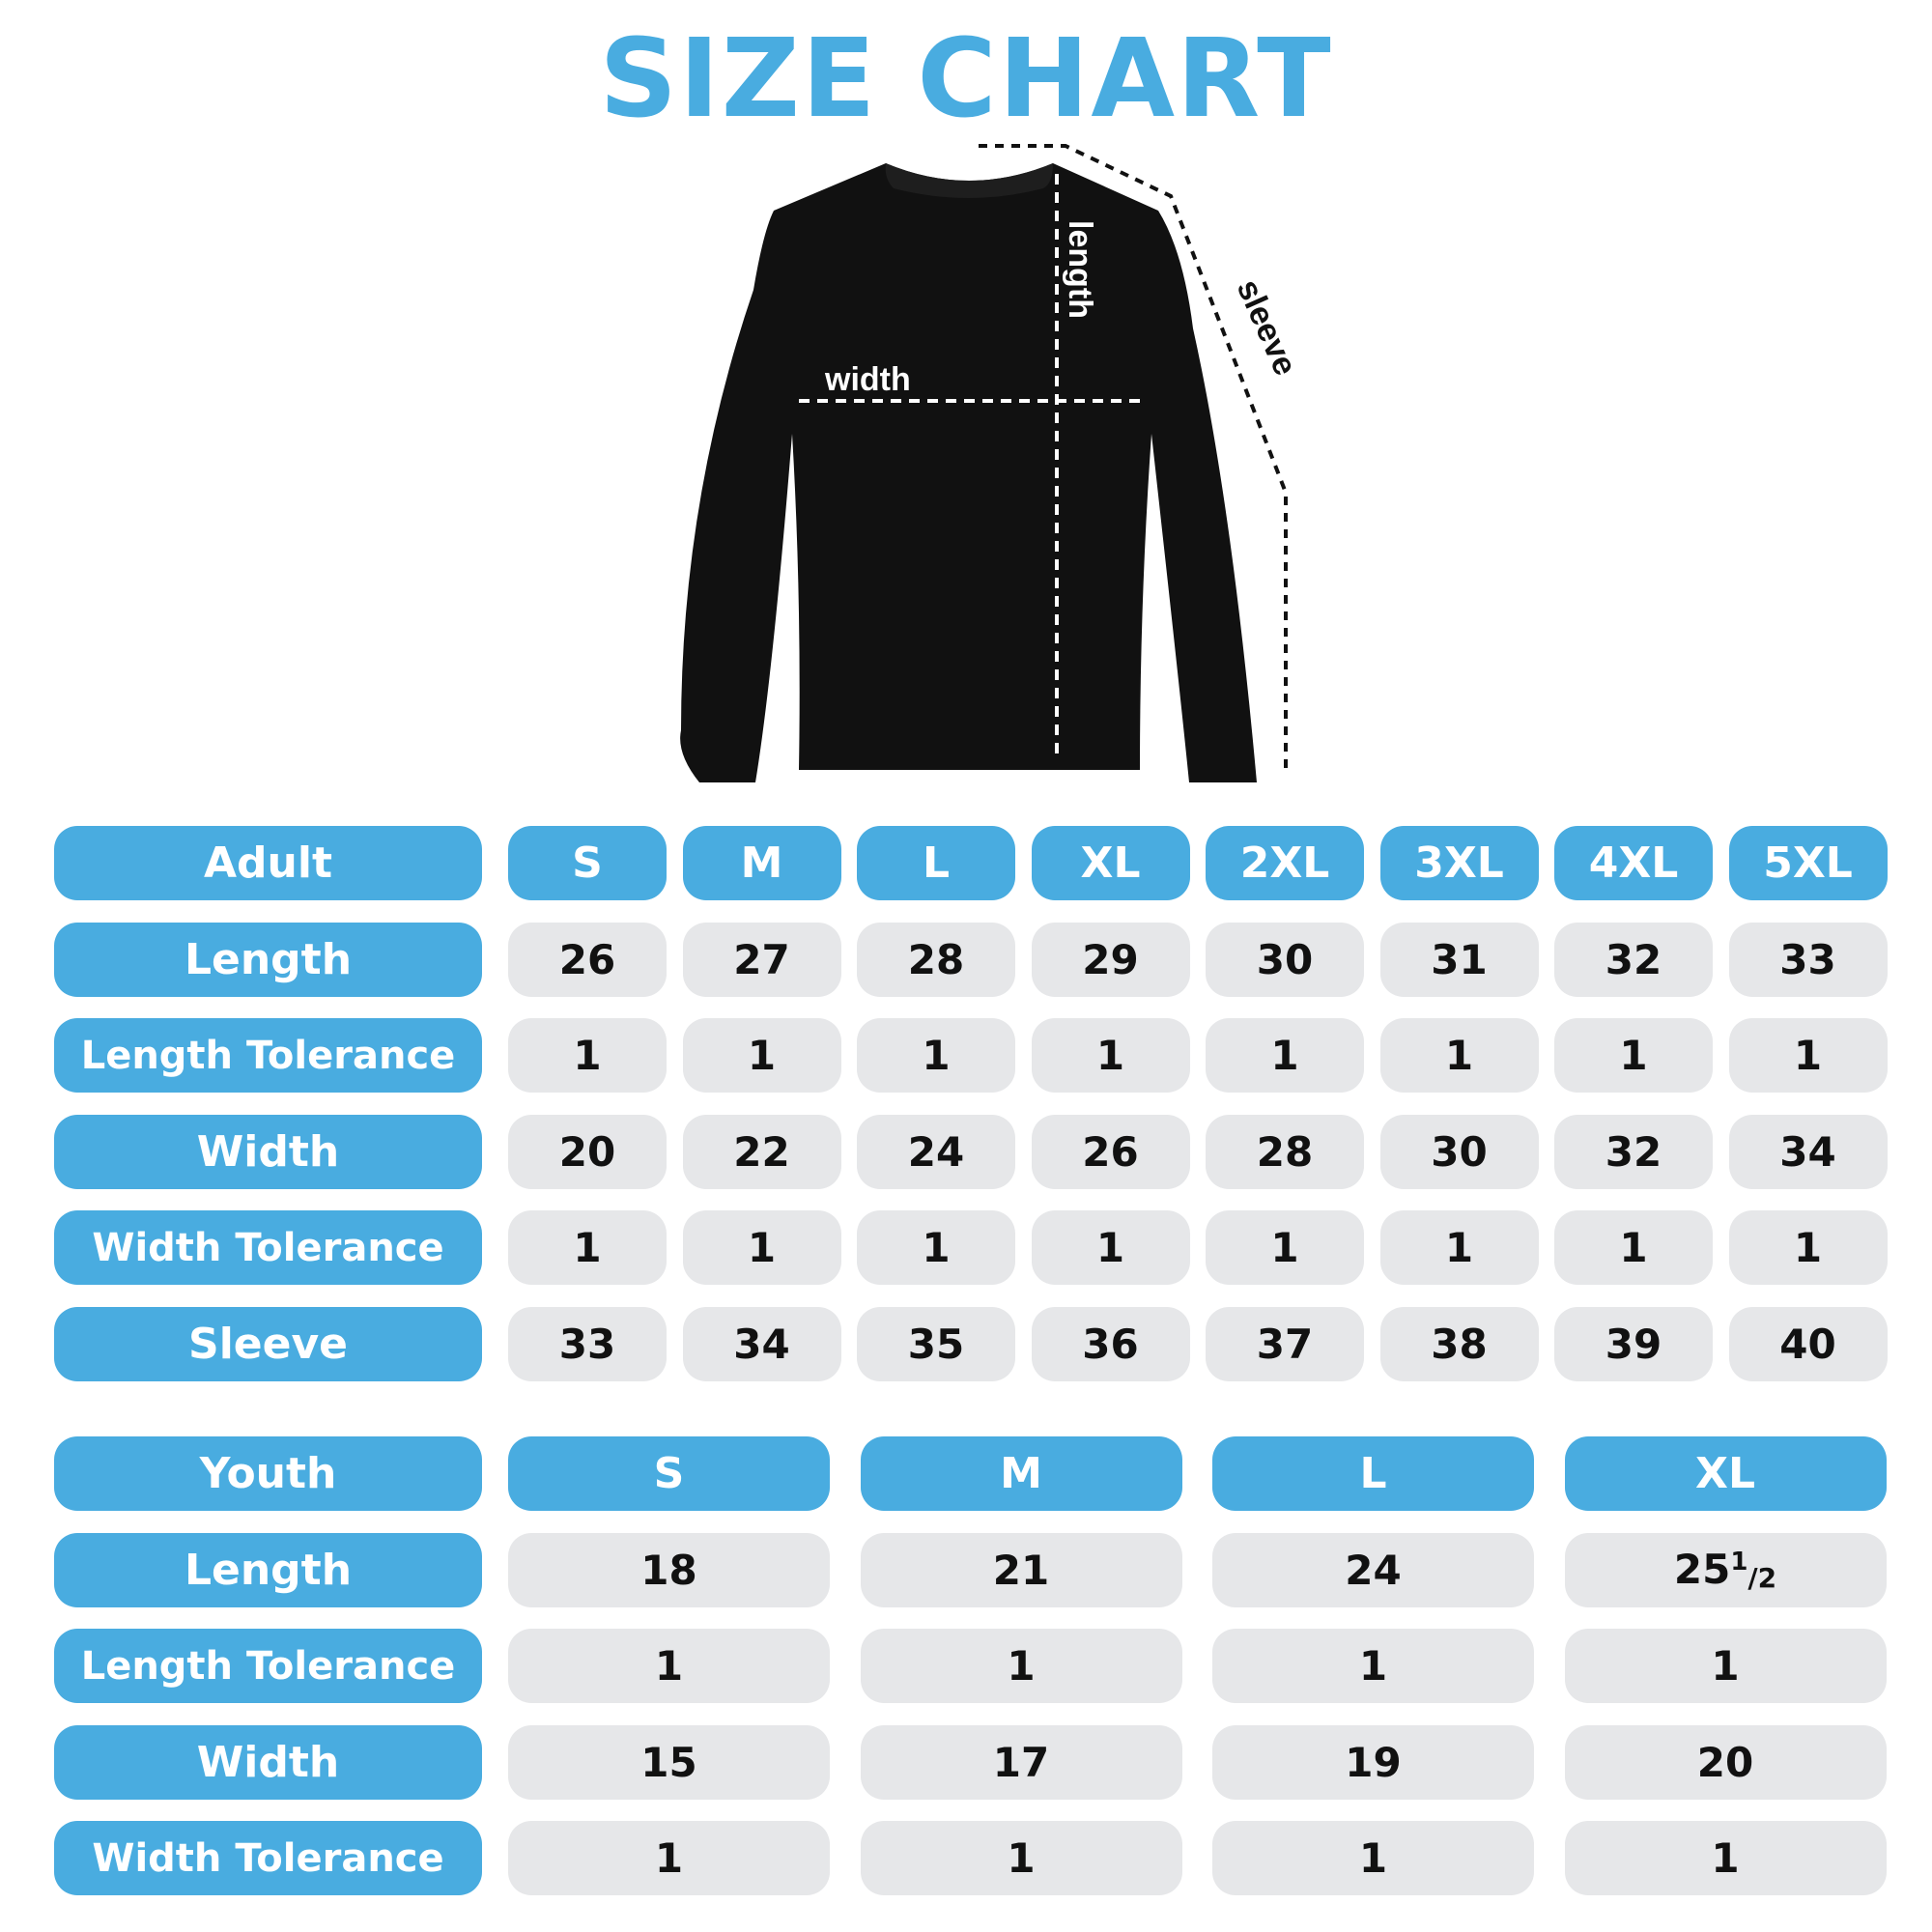  What do you see at coordinates (968, 472) in the screenshot?
I see `sweatshirt-image` at bounding box center [968, 472].